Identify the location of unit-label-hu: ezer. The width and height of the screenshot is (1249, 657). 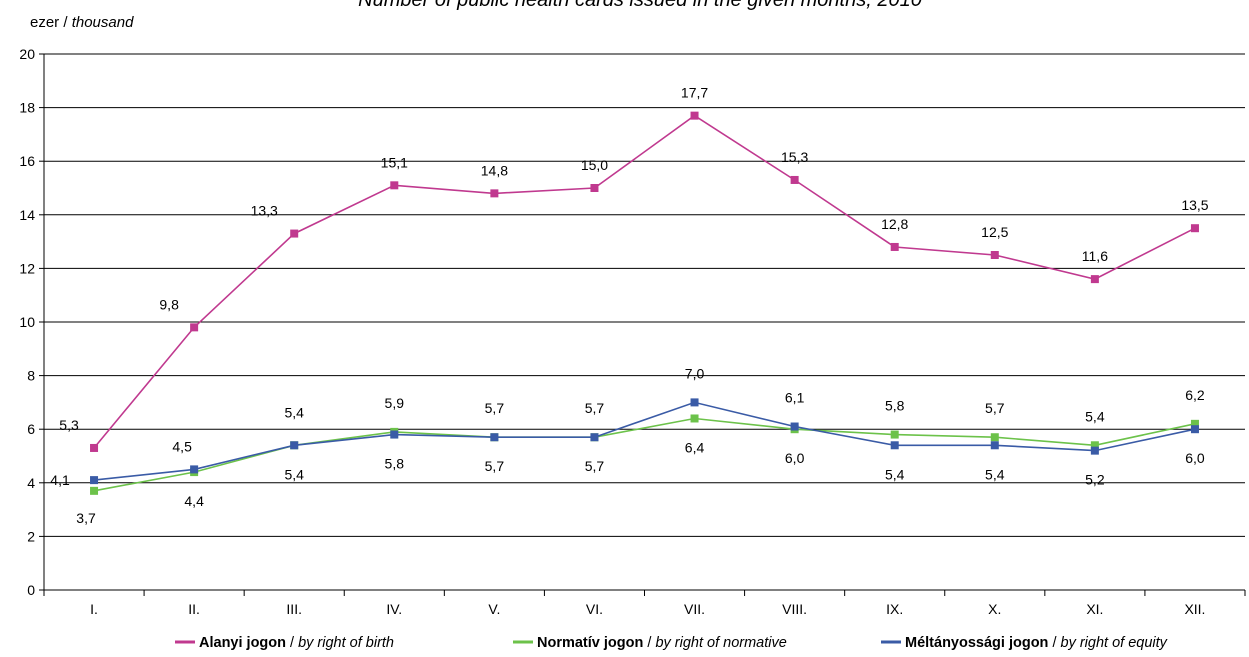
(44, 22).